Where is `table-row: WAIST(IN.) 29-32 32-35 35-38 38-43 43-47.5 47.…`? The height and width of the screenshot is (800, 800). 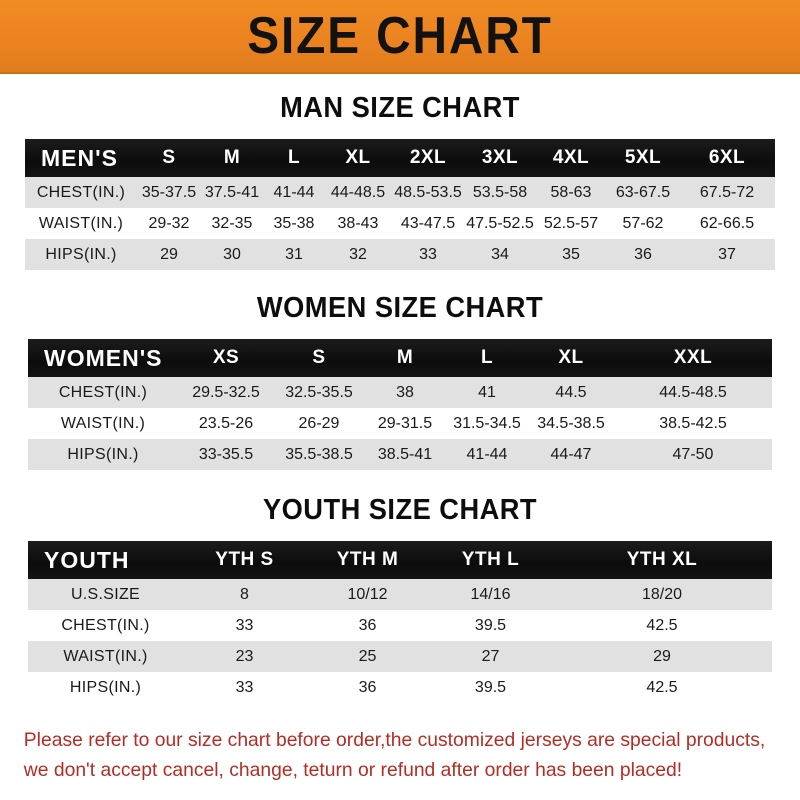 table-row: WAIST(IN.) 29-32 32-35 35-38 38-43 43-47.5 47.… is located at coordinates (400, 223).